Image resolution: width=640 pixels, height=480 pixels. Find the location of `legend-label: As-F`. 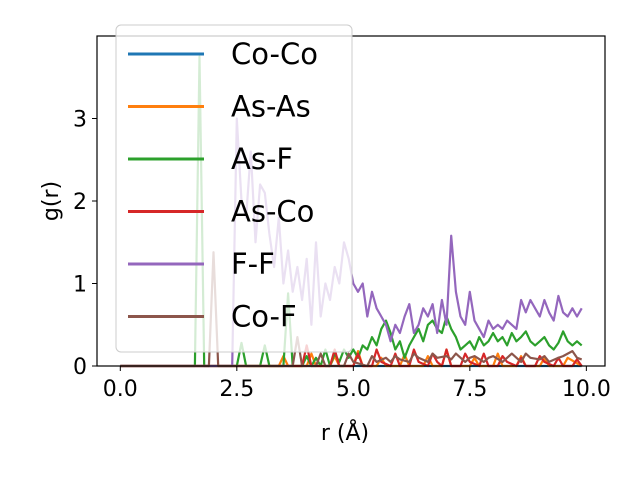

legend-label: As-F is located at coordinates (262, 159).